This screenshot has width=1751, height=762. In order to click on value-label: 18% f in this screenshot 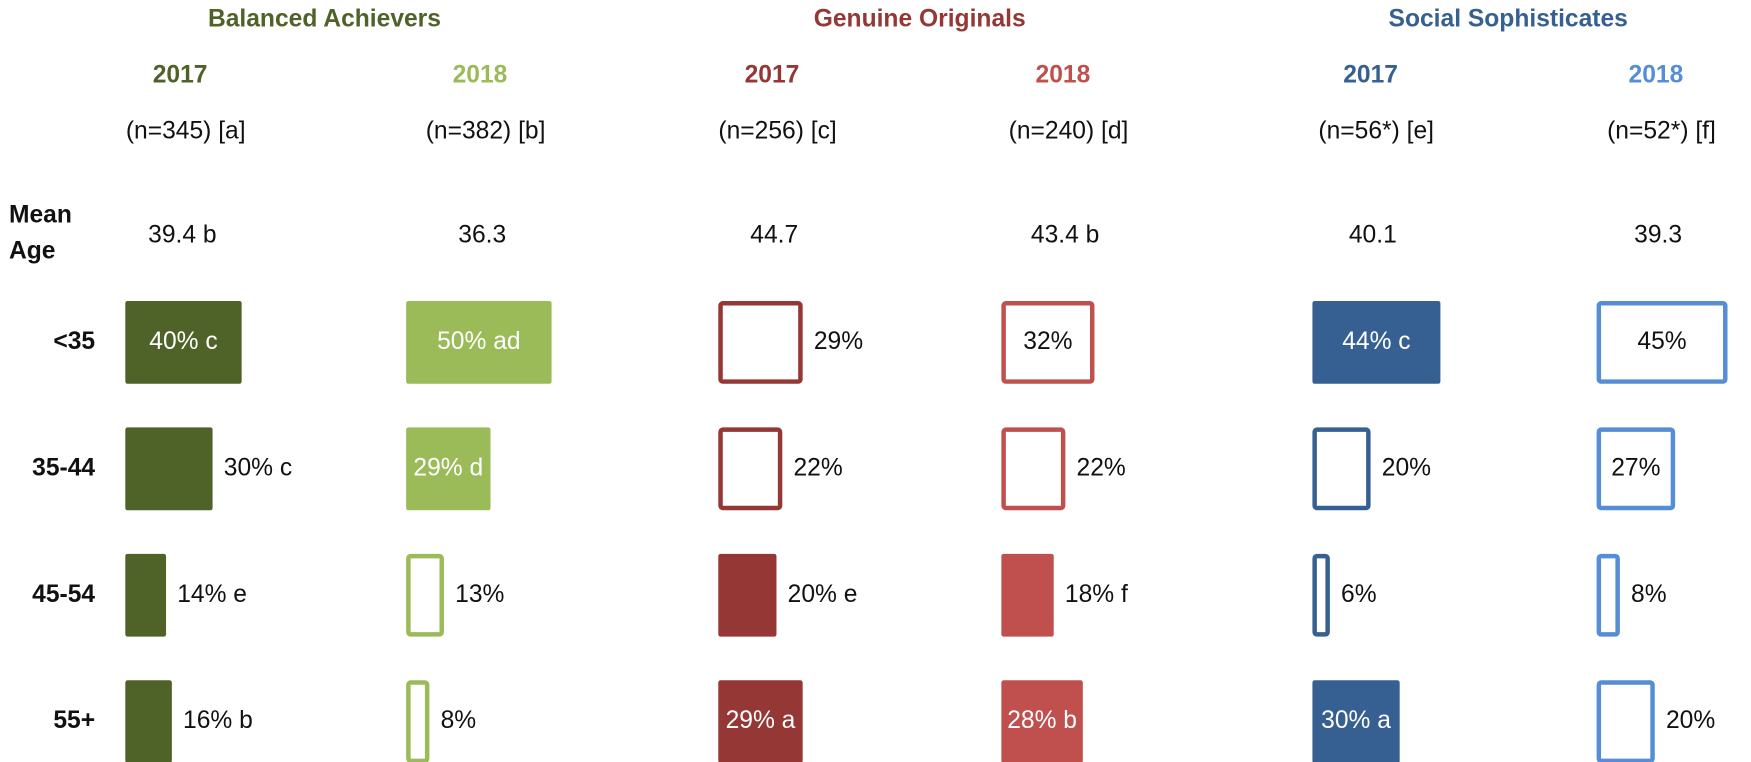, I will do `click(1096, 594)`.